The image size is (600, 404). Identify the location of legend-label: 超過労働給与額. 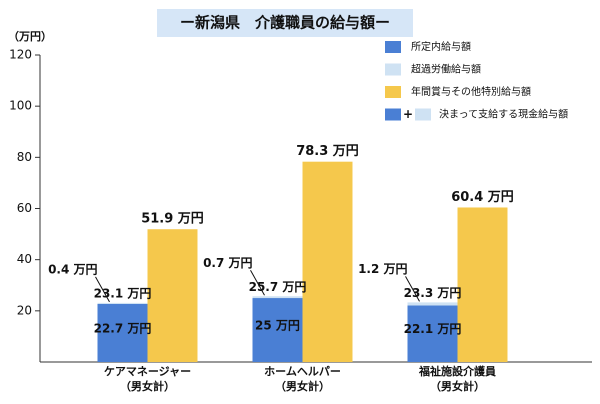
(446, 69).